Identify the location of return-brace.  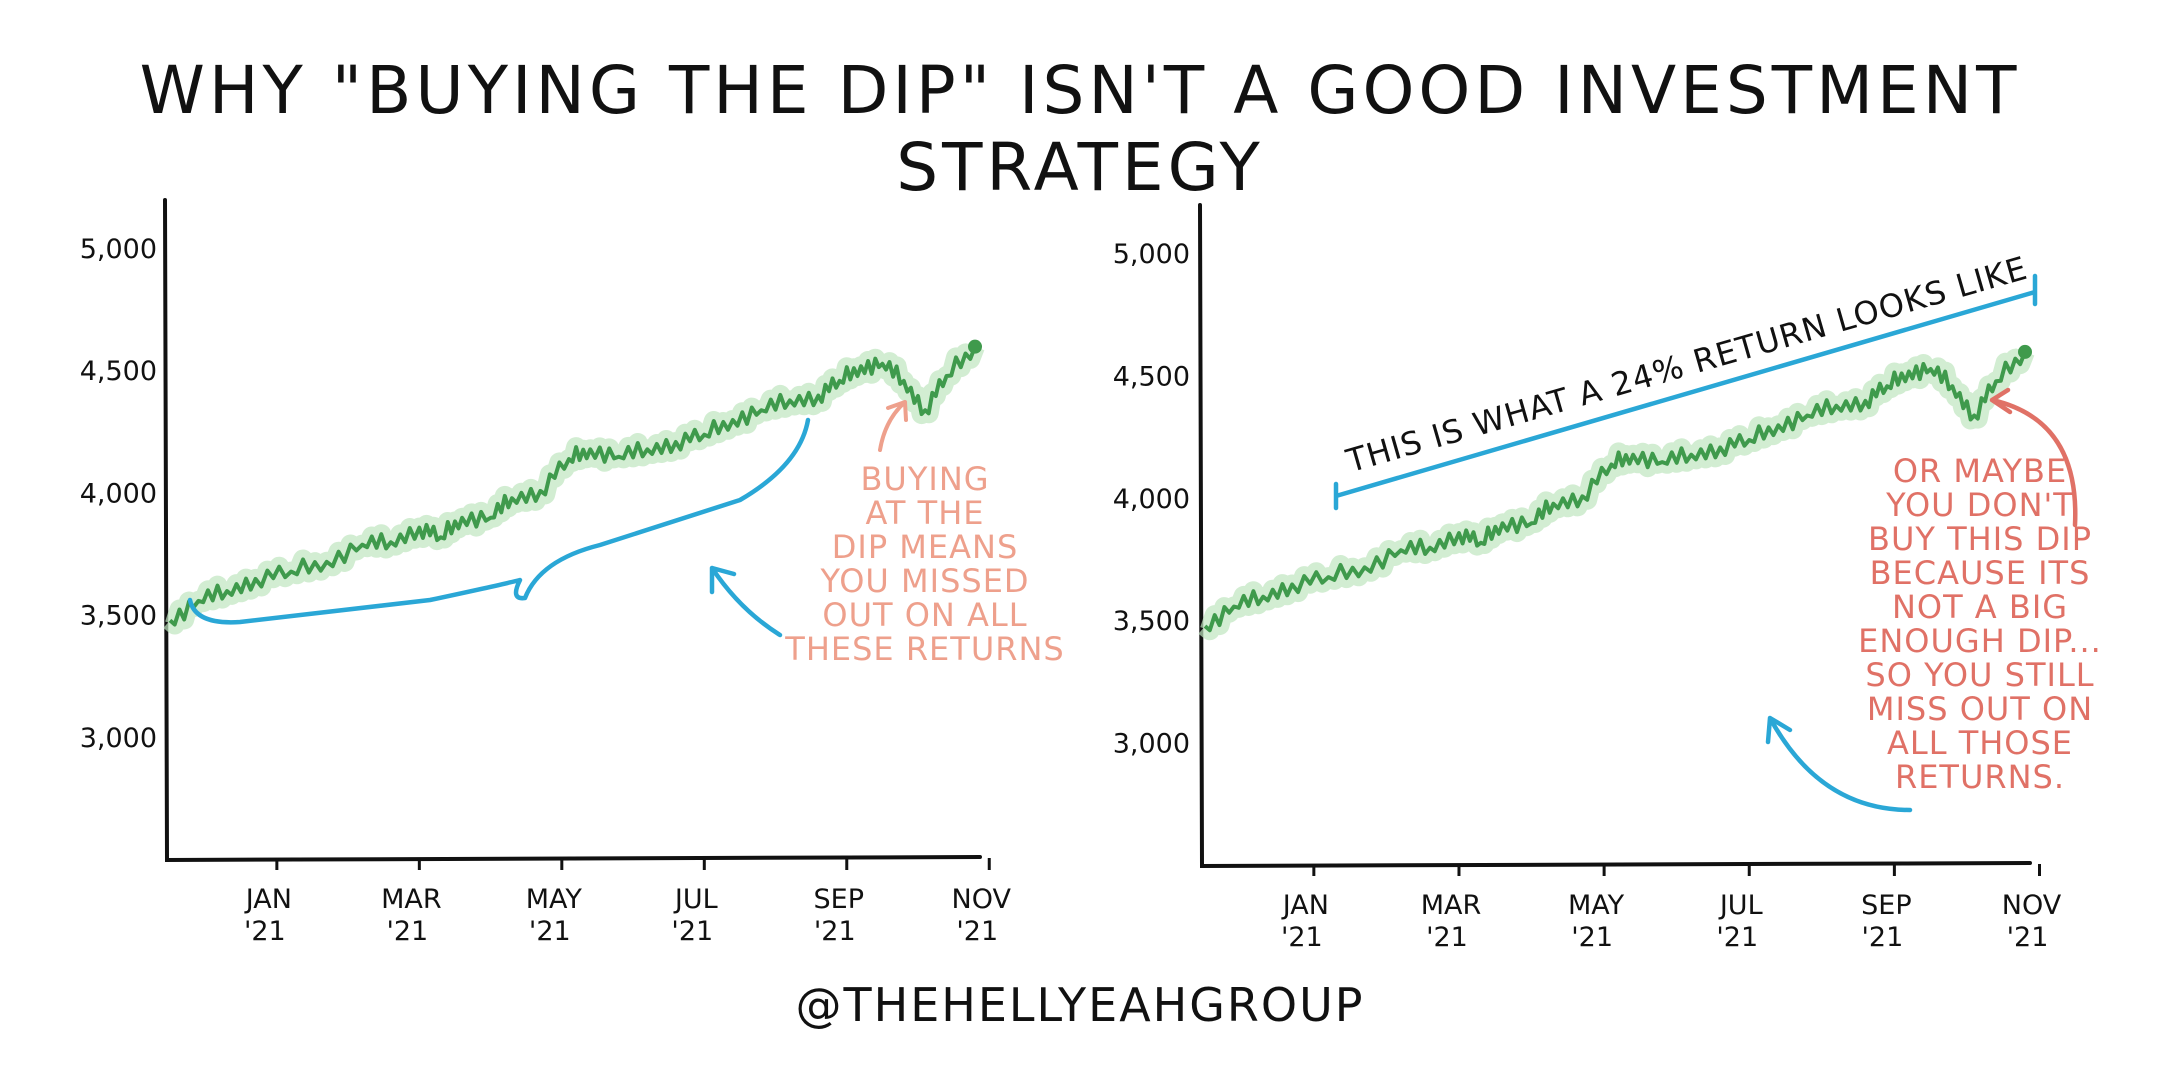
(499, 521).